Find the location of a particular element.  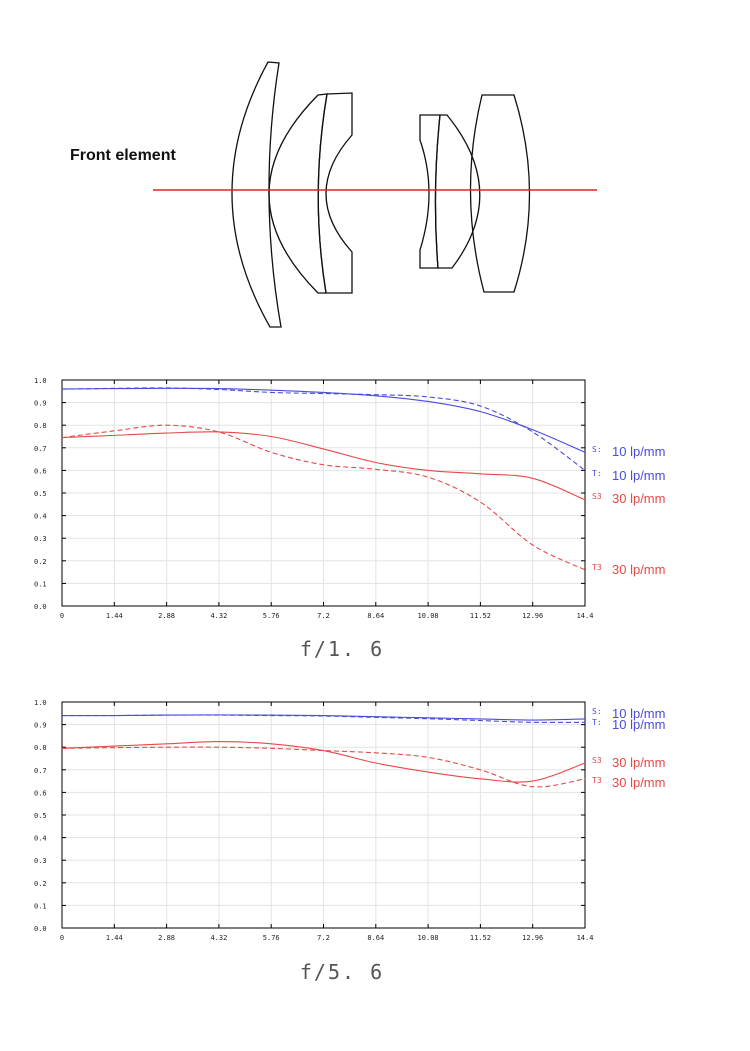

aperture-caption-f1-6: f/1. 6 is located at coordinates (342, 649).